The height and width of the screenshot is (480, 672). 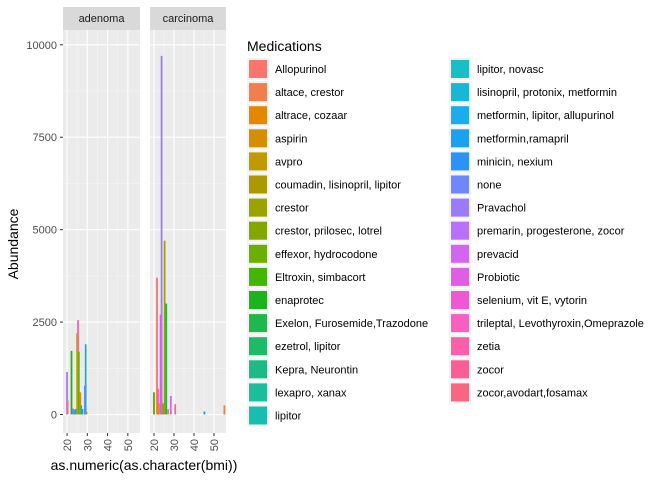 What do you see at coordinates (501, 209) in the screenshot?
I see `legend-item-label: Pravachol` at bounding box center [501, 209].